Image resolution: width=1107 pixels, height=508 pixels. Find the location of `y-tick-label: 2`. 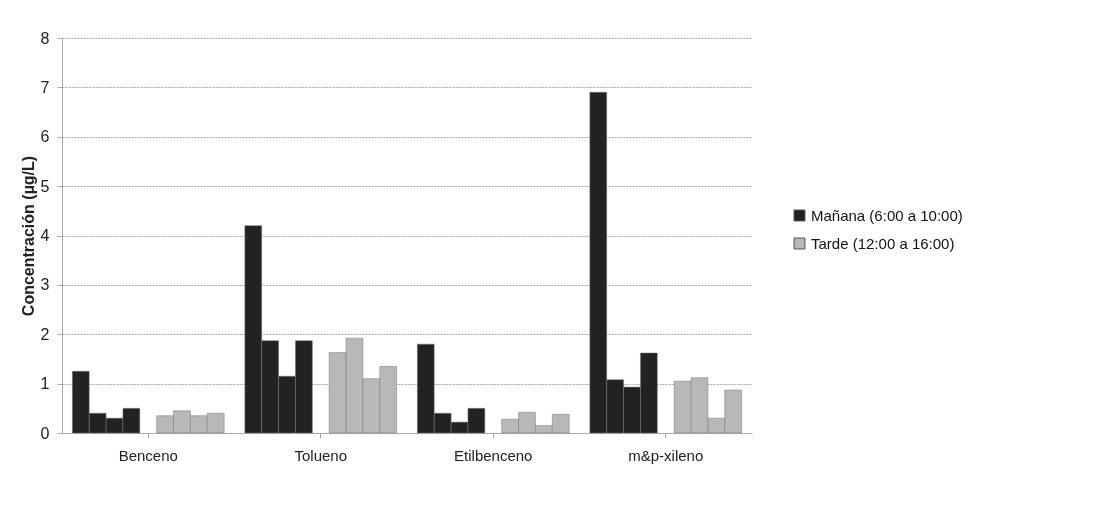

y-tick-label: 2 is located at coordinates (45, 334).